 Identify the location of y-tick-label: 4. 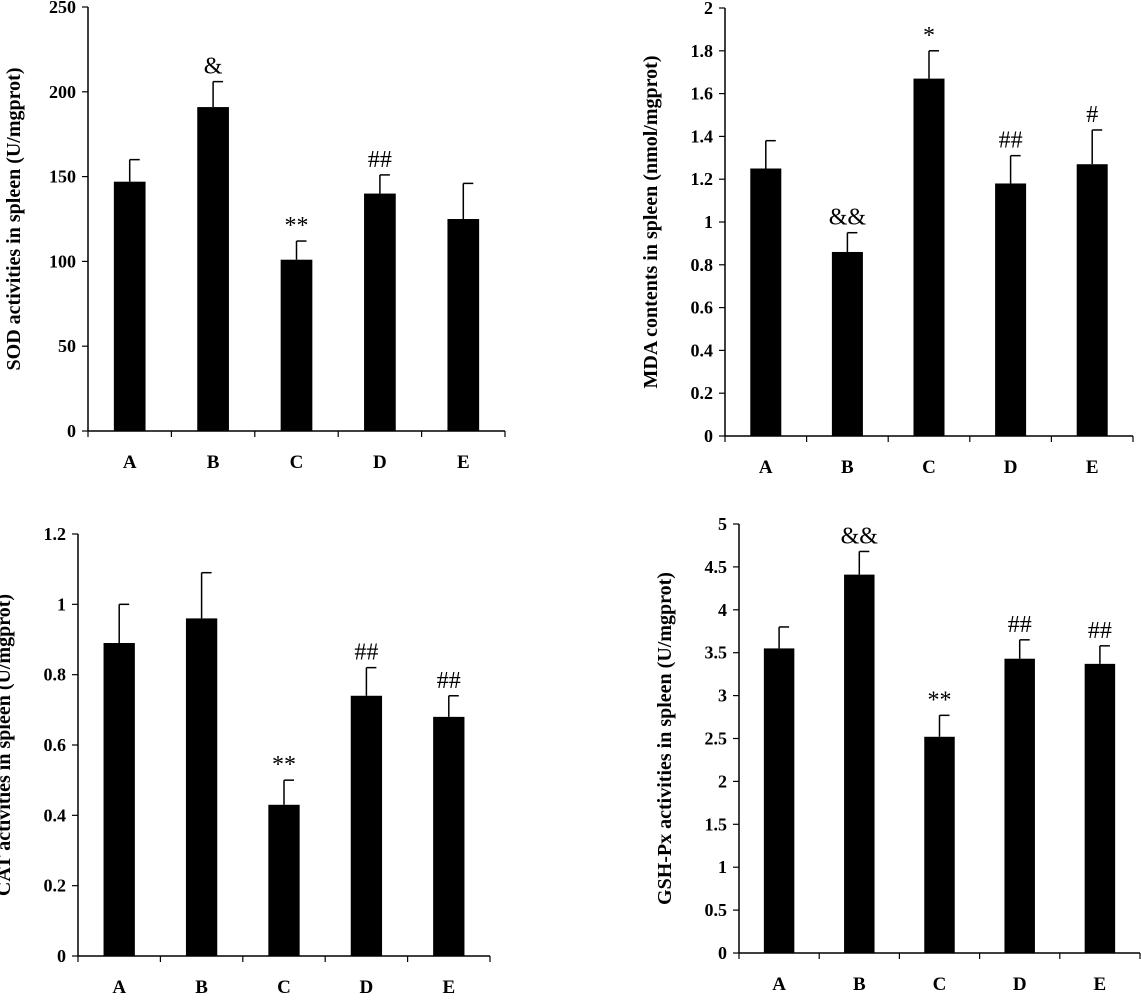
(722, 610).